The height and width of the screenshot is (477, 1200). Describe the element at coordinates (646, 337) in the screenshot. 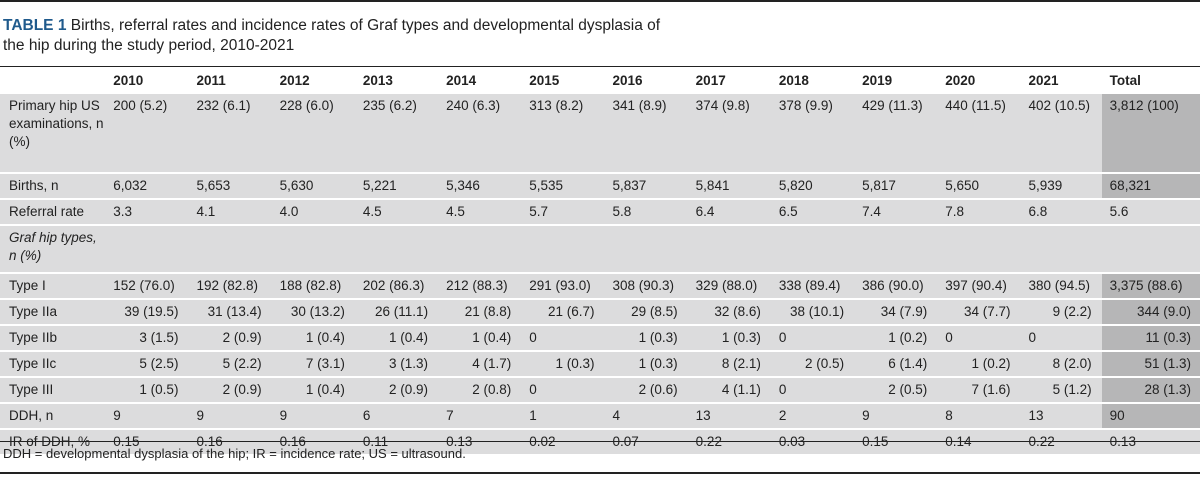

I see `cell: 1 (0.3)` at that location.